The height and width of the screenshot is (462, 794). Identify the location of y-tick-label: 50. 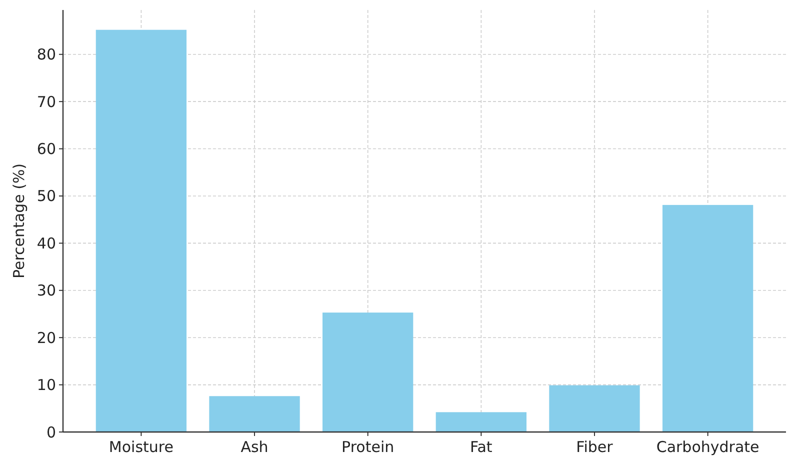
(46, 196).